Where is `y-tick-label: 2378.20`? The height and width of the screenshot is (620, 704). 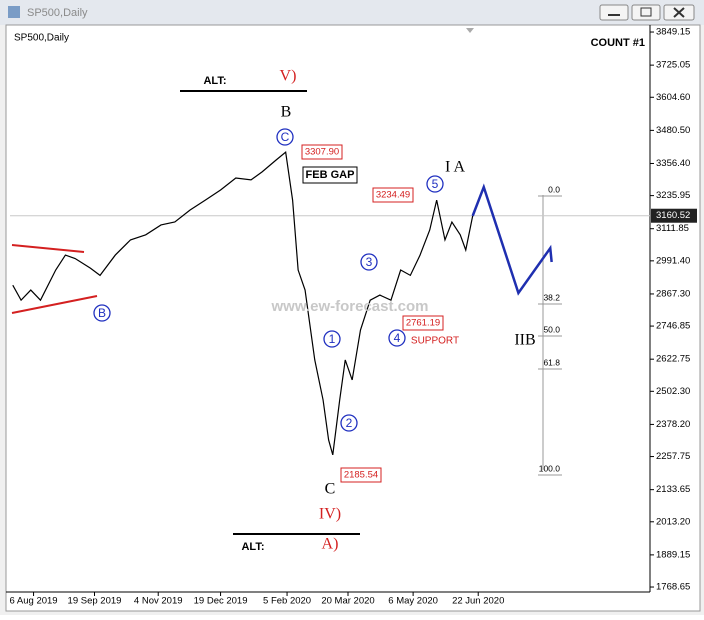 y-tick-label: 2378.20 is located at coordinates (673, 424).